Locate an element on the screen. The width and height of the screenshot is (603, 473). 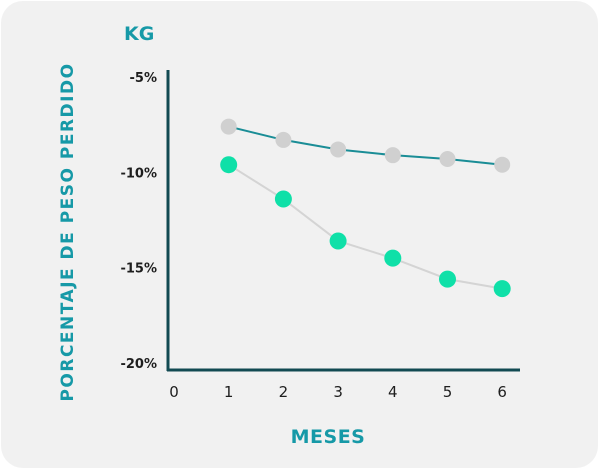
x-tick-label: 6 is located at coordinates (502, 392).